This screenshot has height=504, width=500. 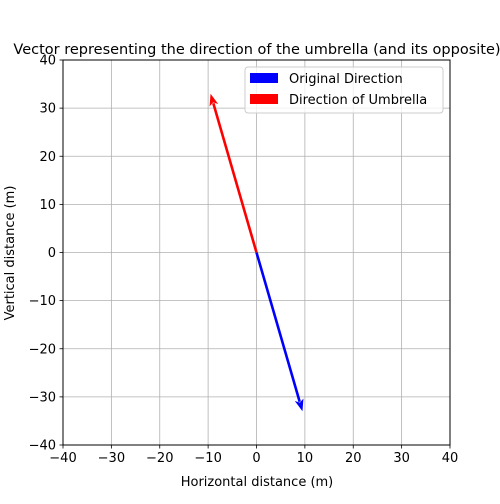 I want to click on y-tick-label: 30, so click(x=47, y=109).